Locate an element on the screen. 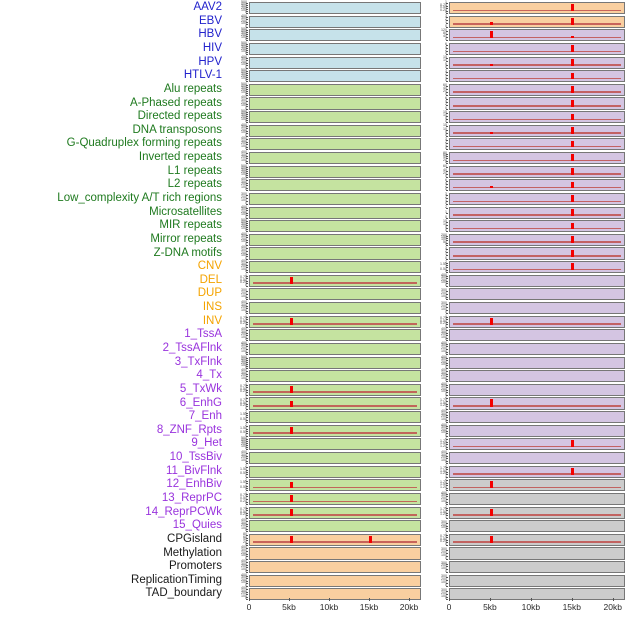 The height and width of the screenshot is (630, 630). track-row: 1 1.25 1.50 1.75 2 is located at coordinates (526, 485).